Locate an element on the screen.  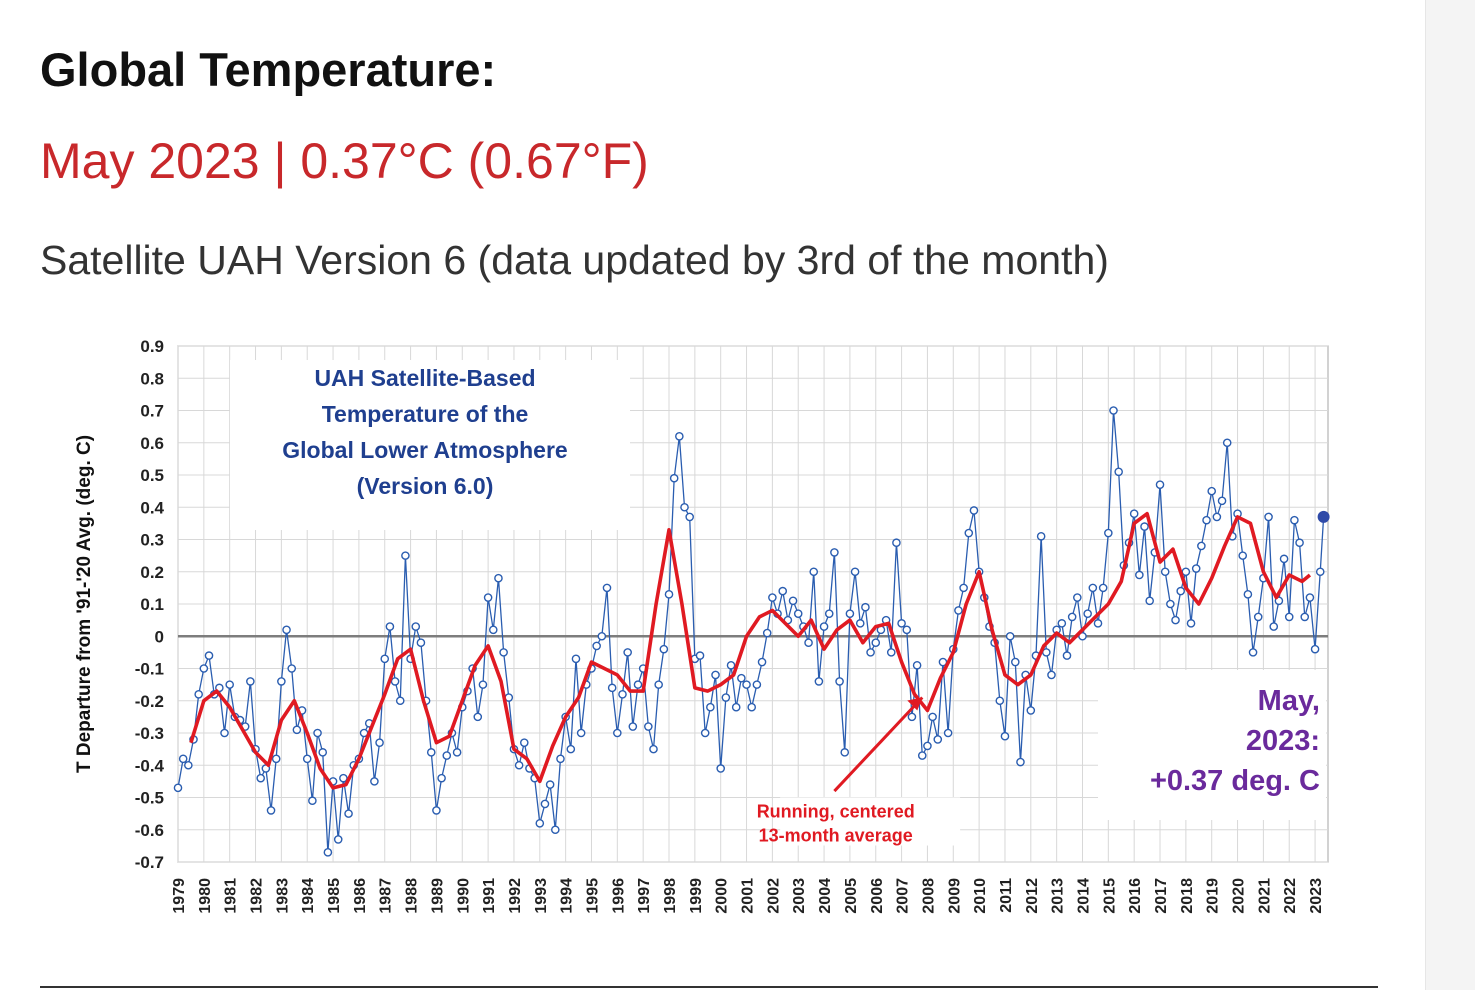
y-tick-label: -0.3 is located at coordinates (149, 733).